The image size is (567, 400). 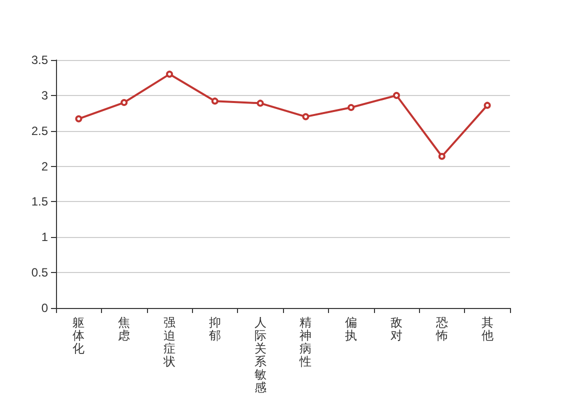 What do you see at coordinates (44, 237) in the screenshot?
I see `y-tick-label: 1` at bounding box center [44, 237].